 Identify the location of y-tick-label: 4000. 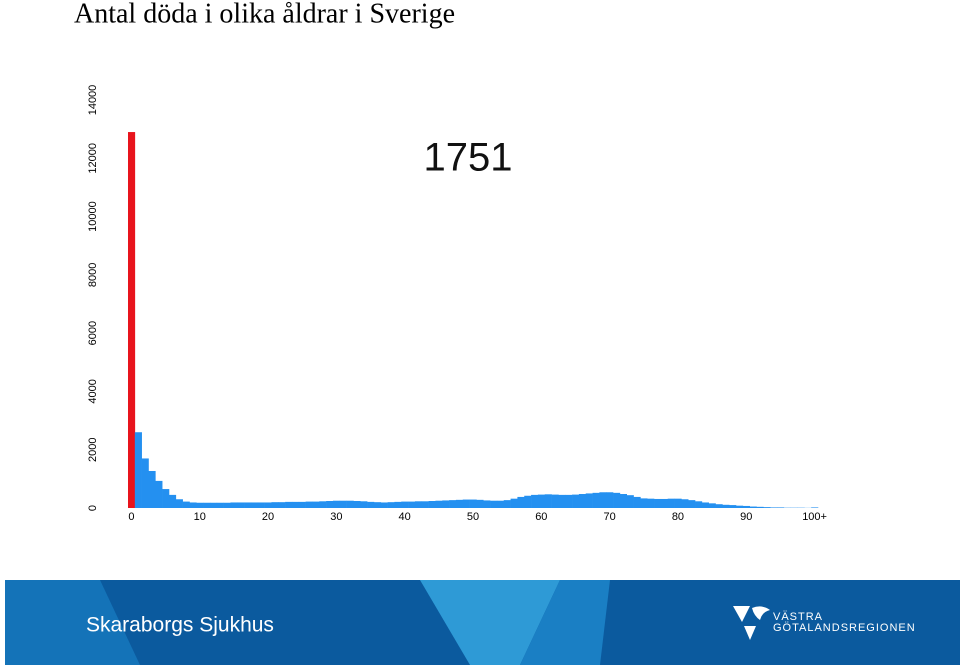
(93, 391).